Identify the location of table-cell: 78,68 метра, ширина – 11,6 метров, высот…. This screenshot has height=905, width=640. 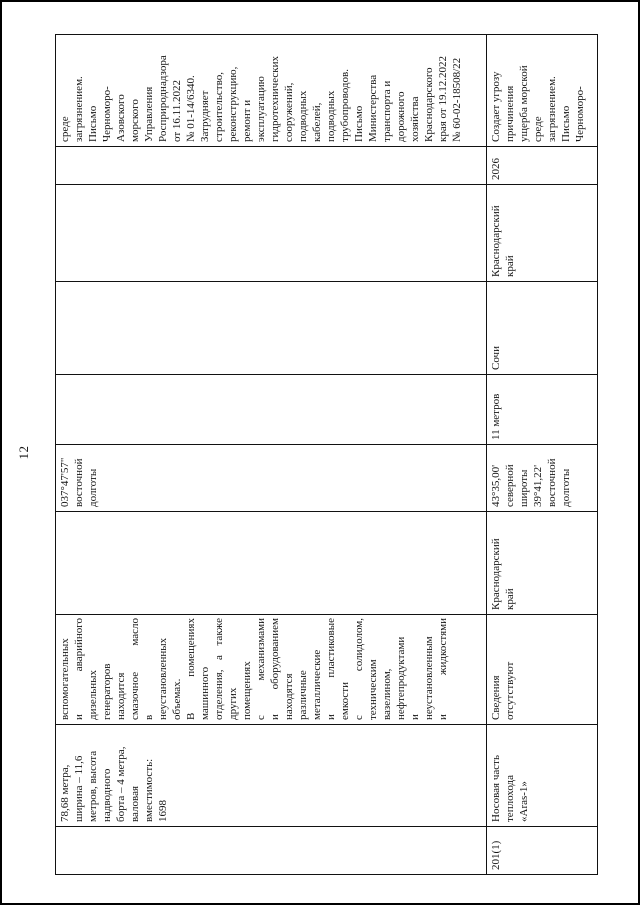
(271, 775).